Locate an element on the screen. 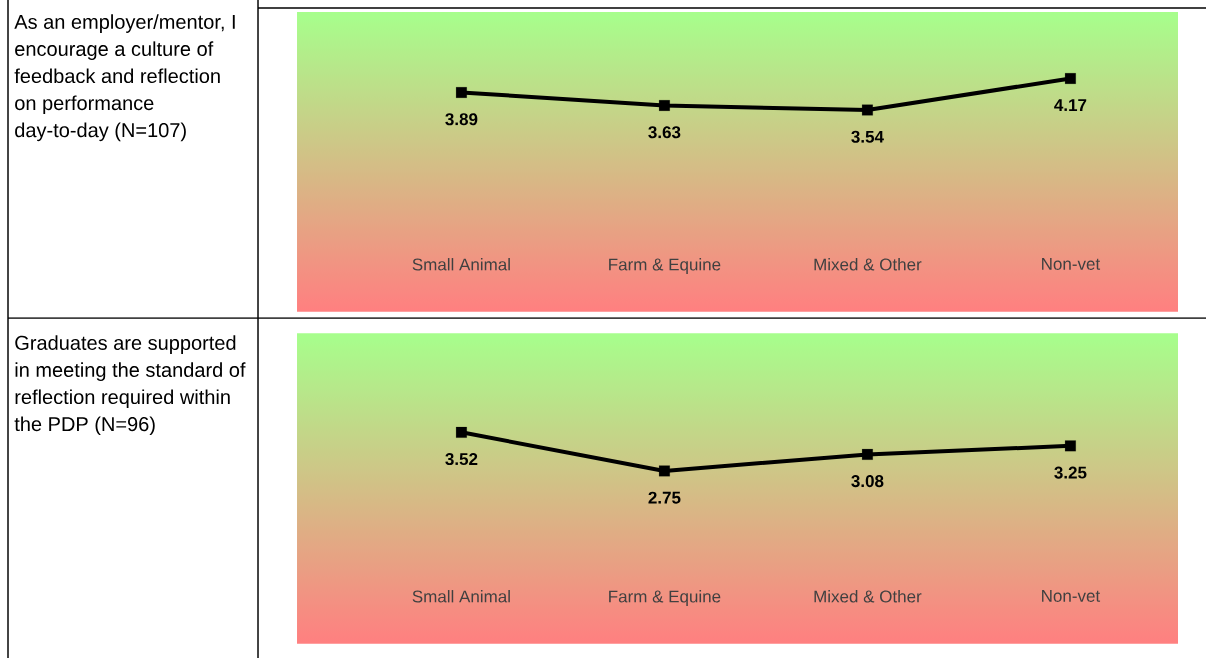  data-label: 3.63 is located at coordinates (664, 132).